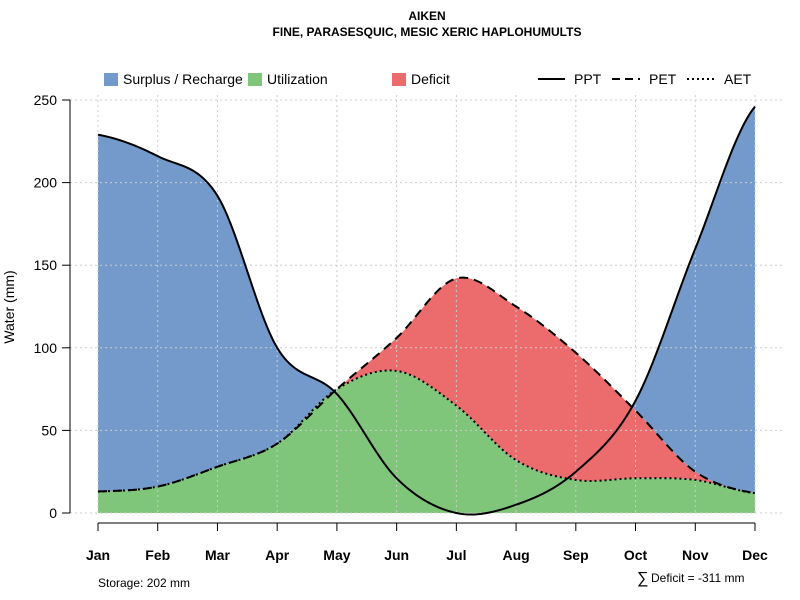 This screenshot has width=800, height=600. What do you see at coordinates (111, 79) in the screenshot?
I see `legend-swatch-surplus` at bounding box center [111, 79].